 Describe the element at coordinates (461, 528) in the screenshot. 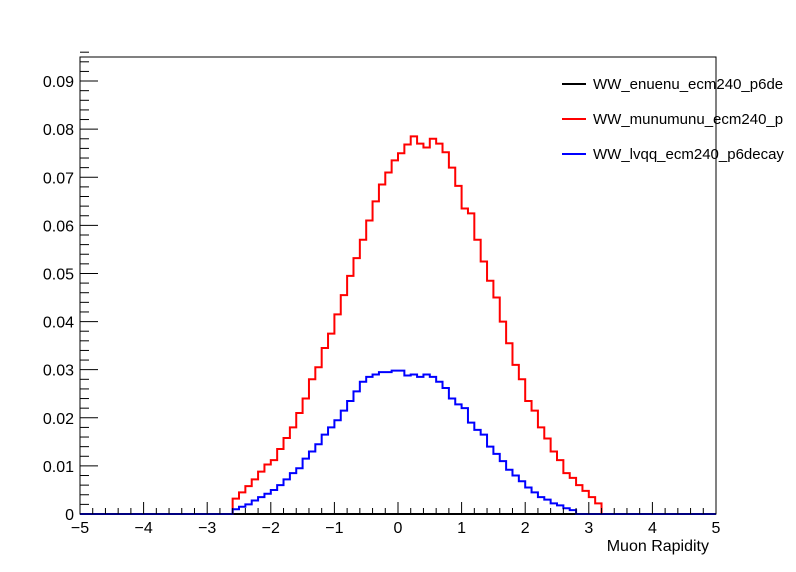

I see `x-tick-label: 1` at that location.